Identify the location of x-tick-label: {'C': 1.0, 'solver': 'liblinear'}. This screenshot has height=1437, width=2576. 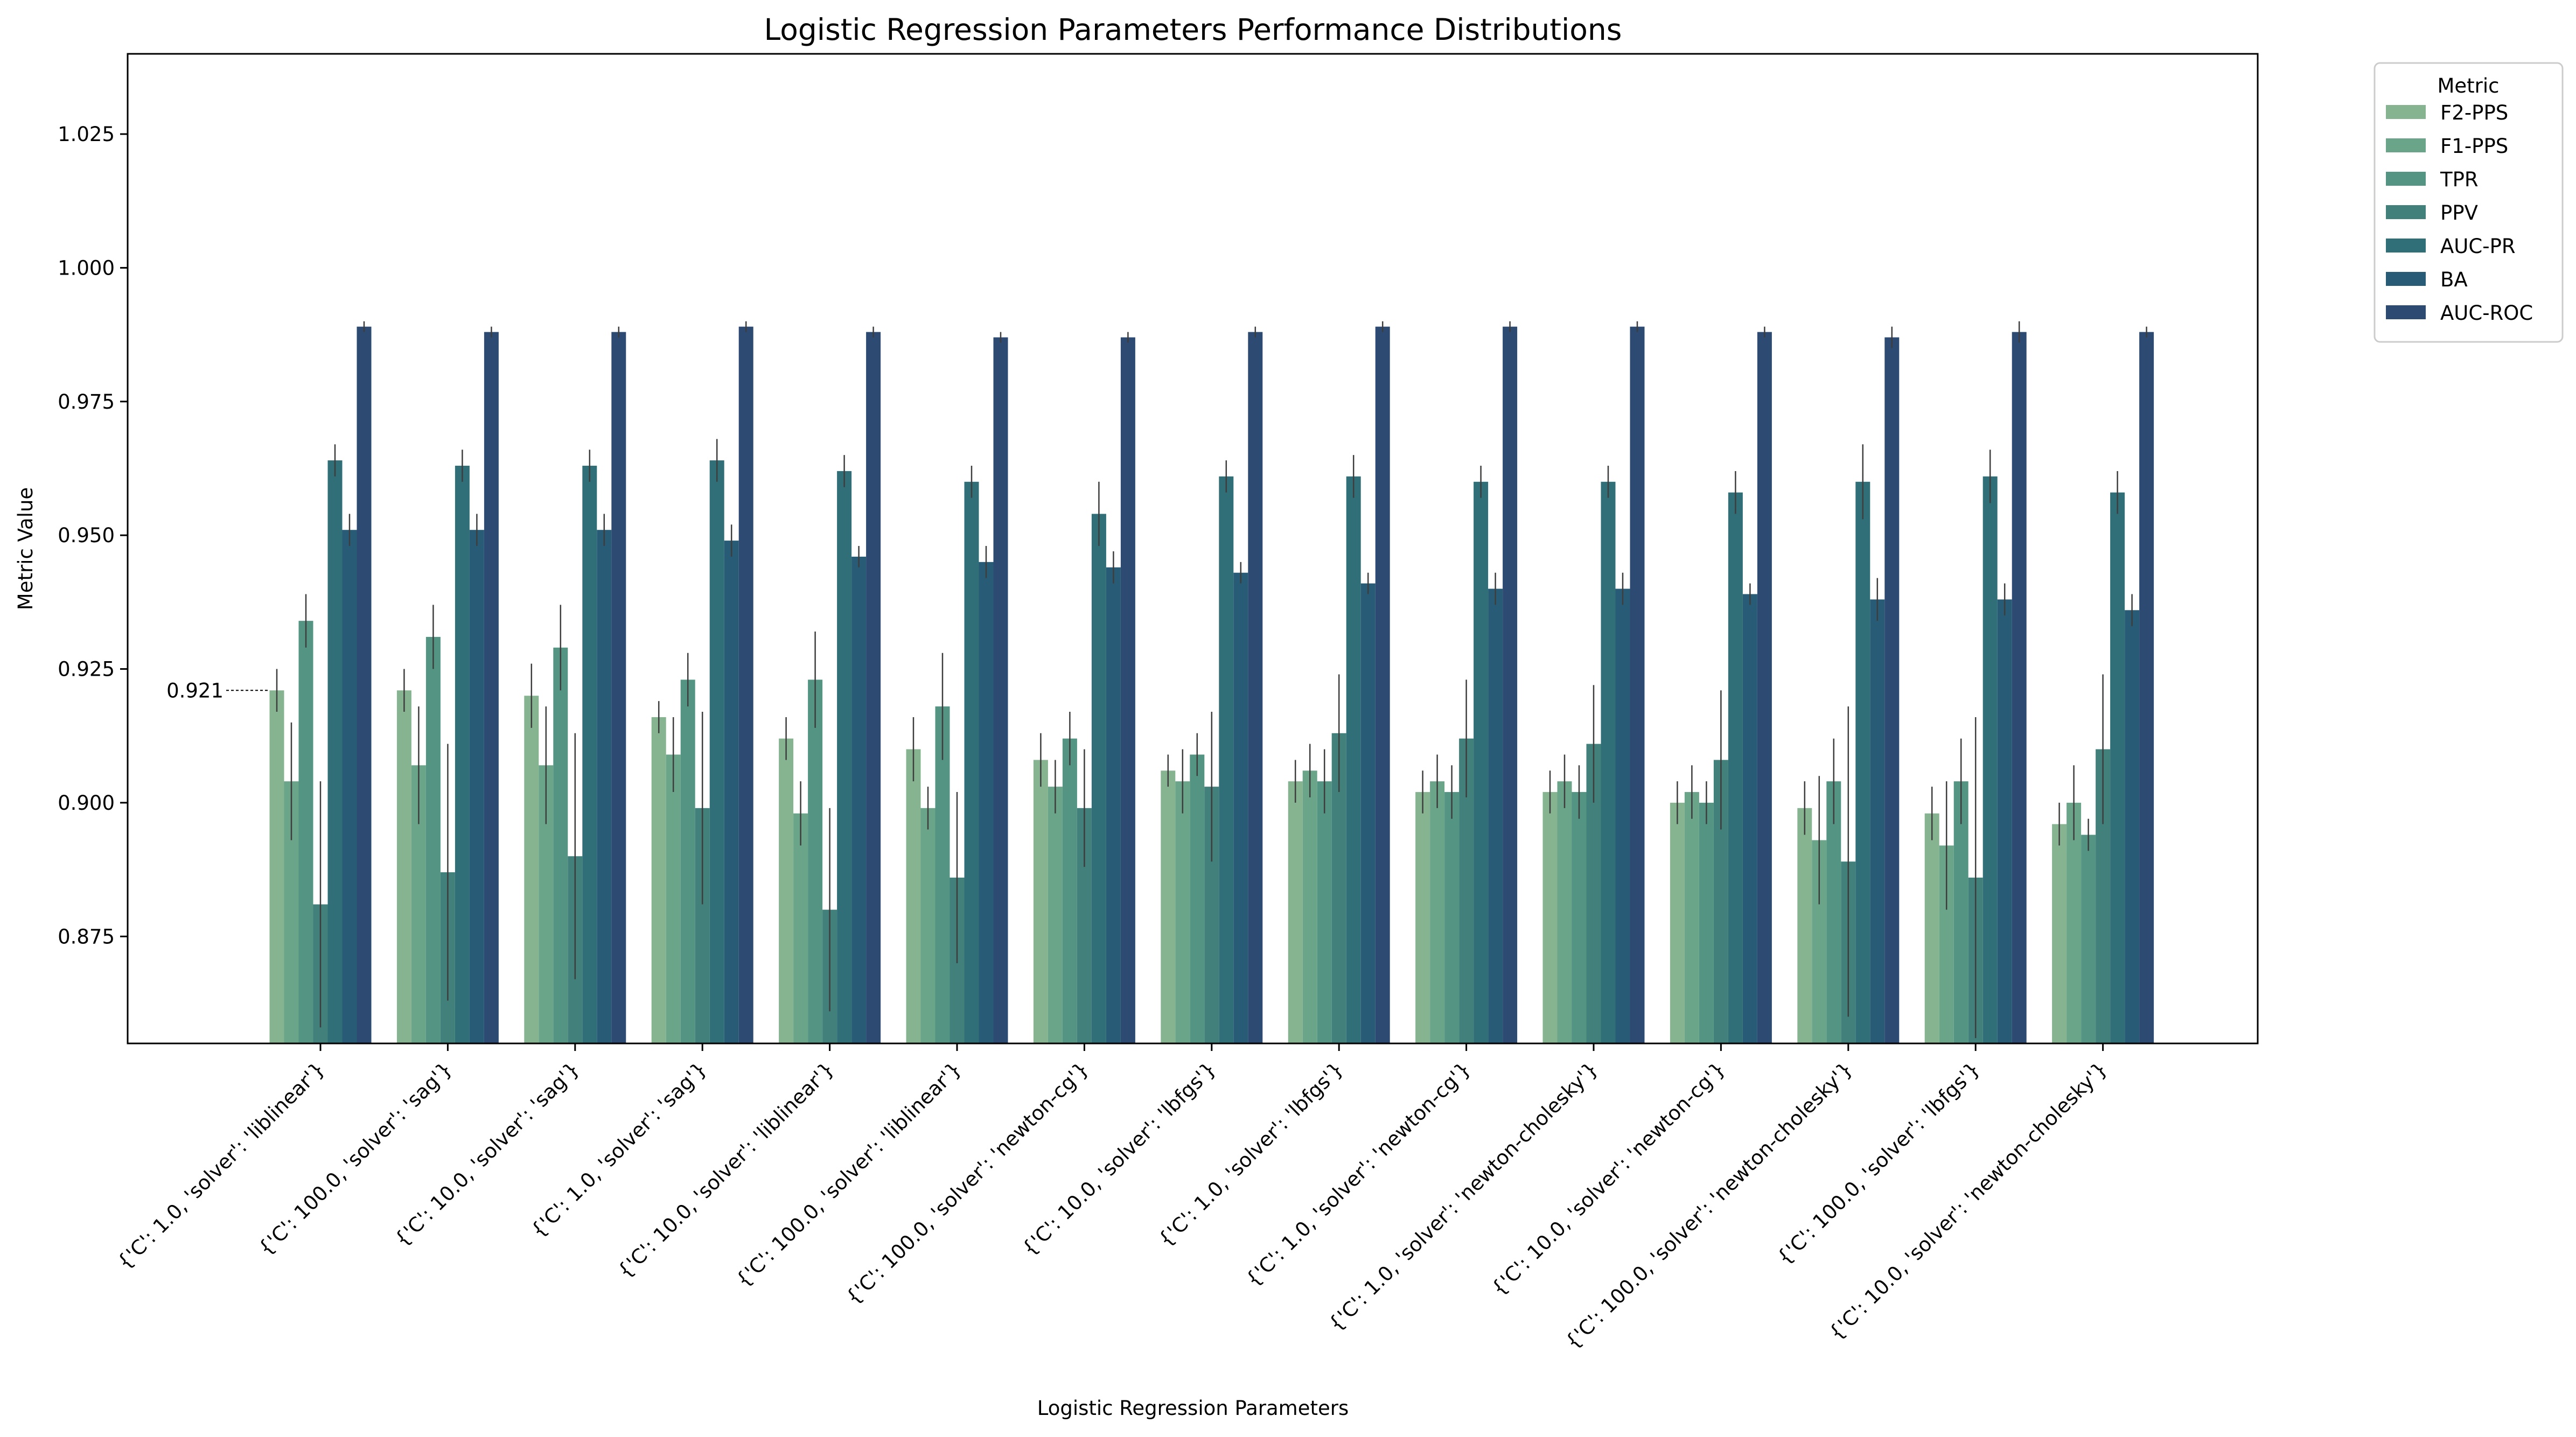
(221, 1165).